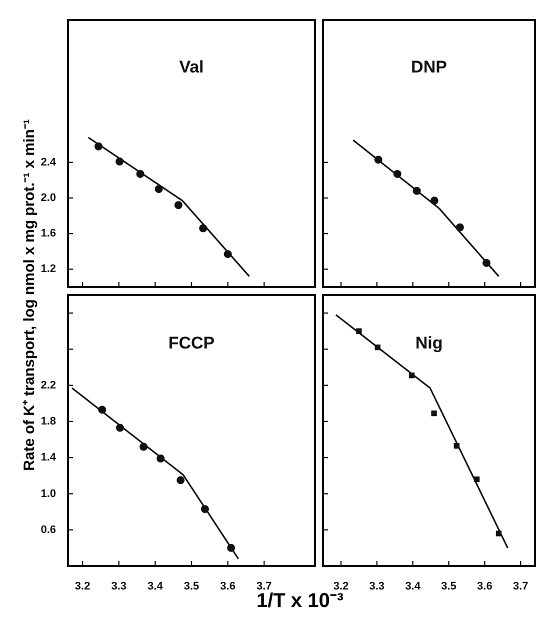  I want to click on text: FCCP, so click(191, 342).